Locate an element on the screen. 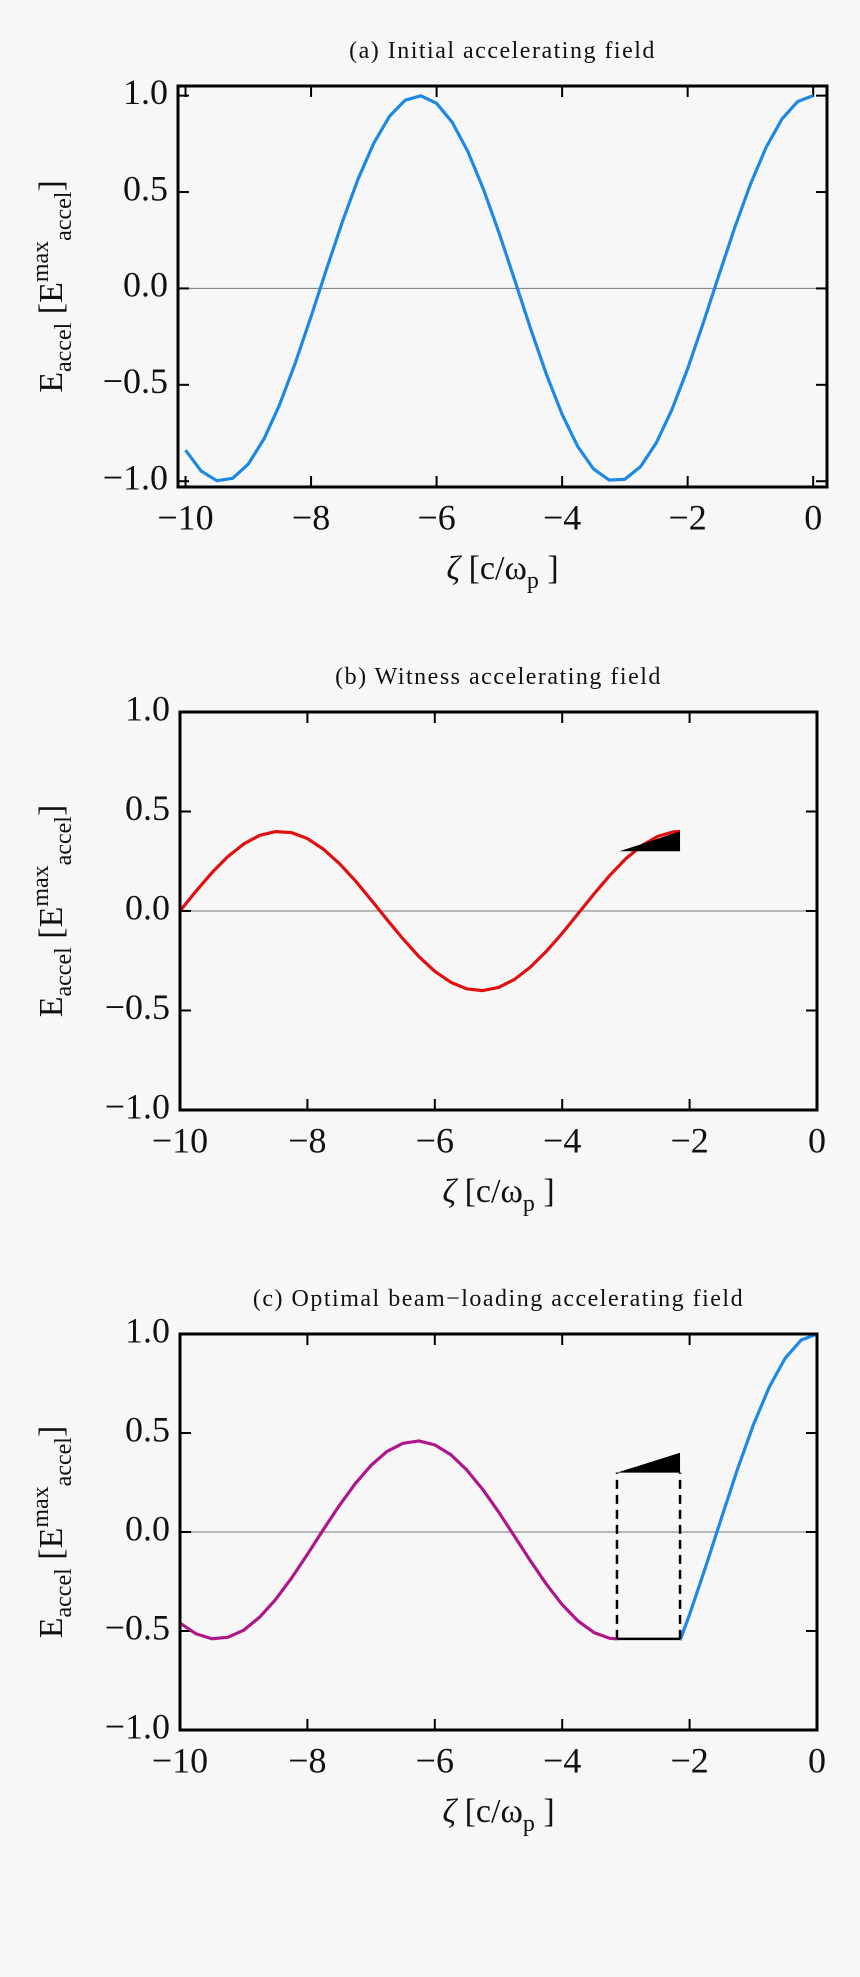  chart-title: (a) Initial accelerating field is located at coordinates (502, 51).